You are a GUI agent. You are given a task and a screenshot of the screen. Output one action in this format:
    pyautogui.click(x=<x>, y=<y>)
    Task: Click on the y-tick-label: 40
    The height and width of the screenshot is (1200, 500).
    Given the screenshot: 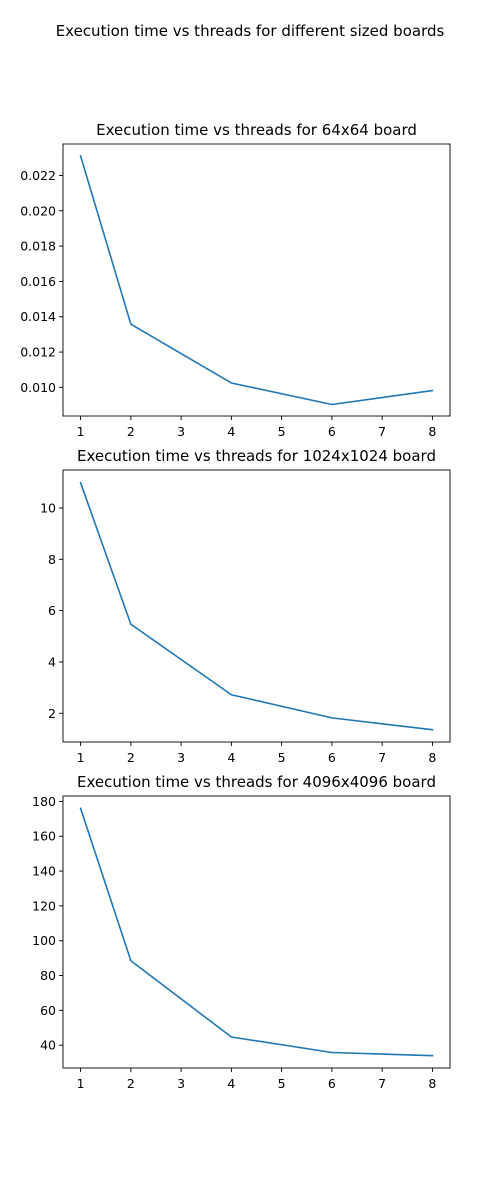 What is the action you would take?
    pyautogui.click(x=48, y=1045)
    